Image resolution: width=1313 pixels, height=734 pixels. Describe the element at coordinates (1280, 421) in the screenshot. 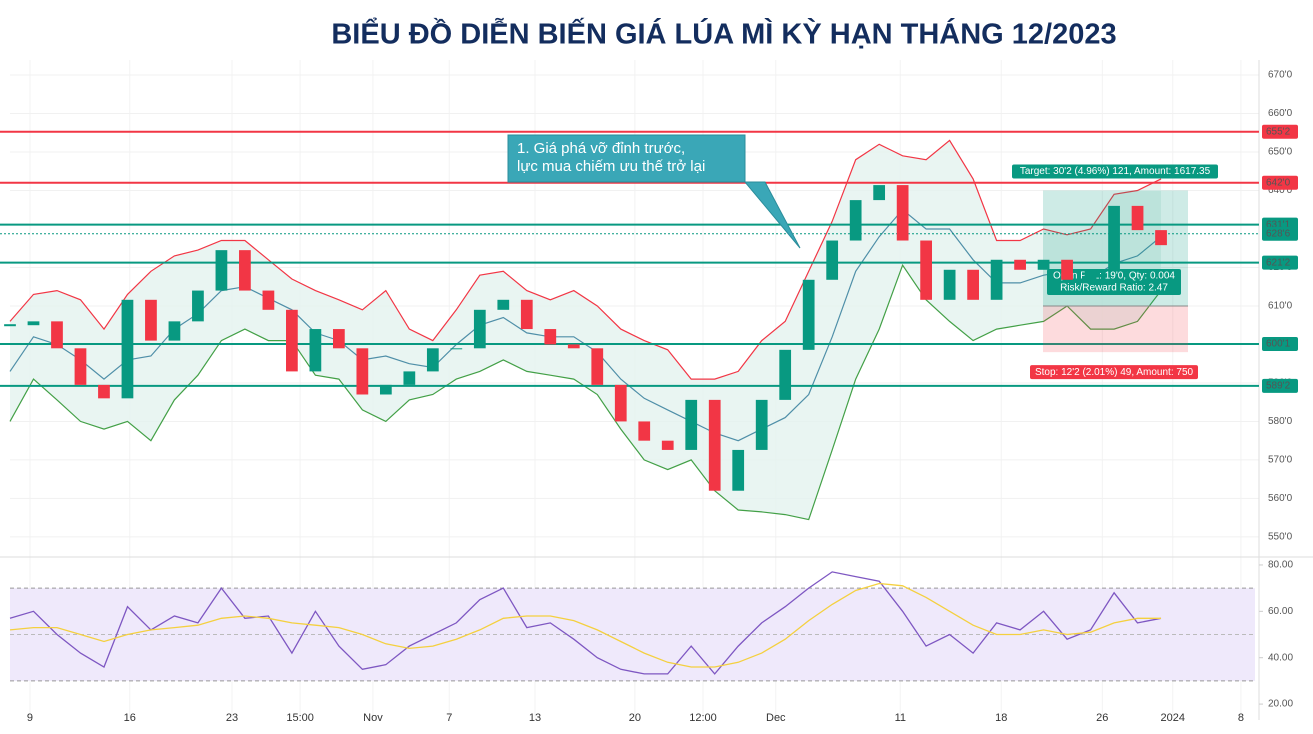

I see `y-tick-label: 580'0` at that location.